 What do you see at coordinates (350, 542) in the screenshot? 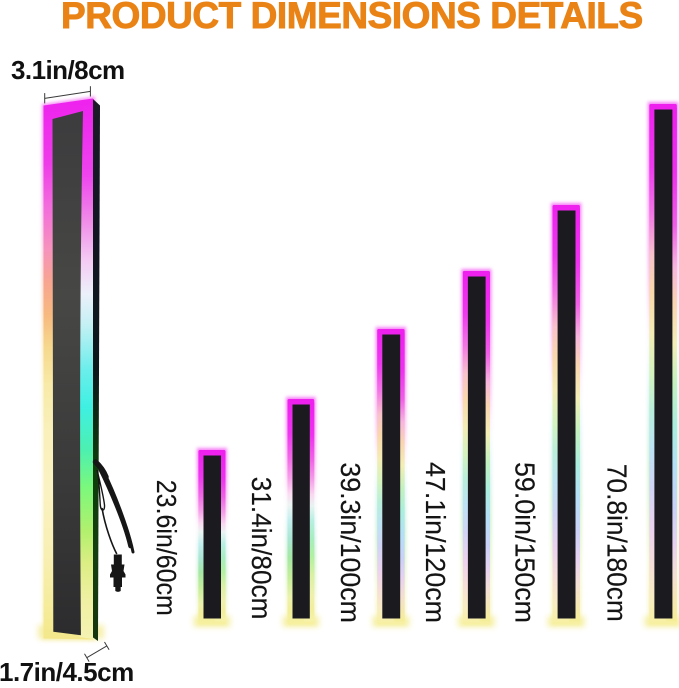
I see `svg-text: 39.3in/100cm` at bounding box center [350, 542].